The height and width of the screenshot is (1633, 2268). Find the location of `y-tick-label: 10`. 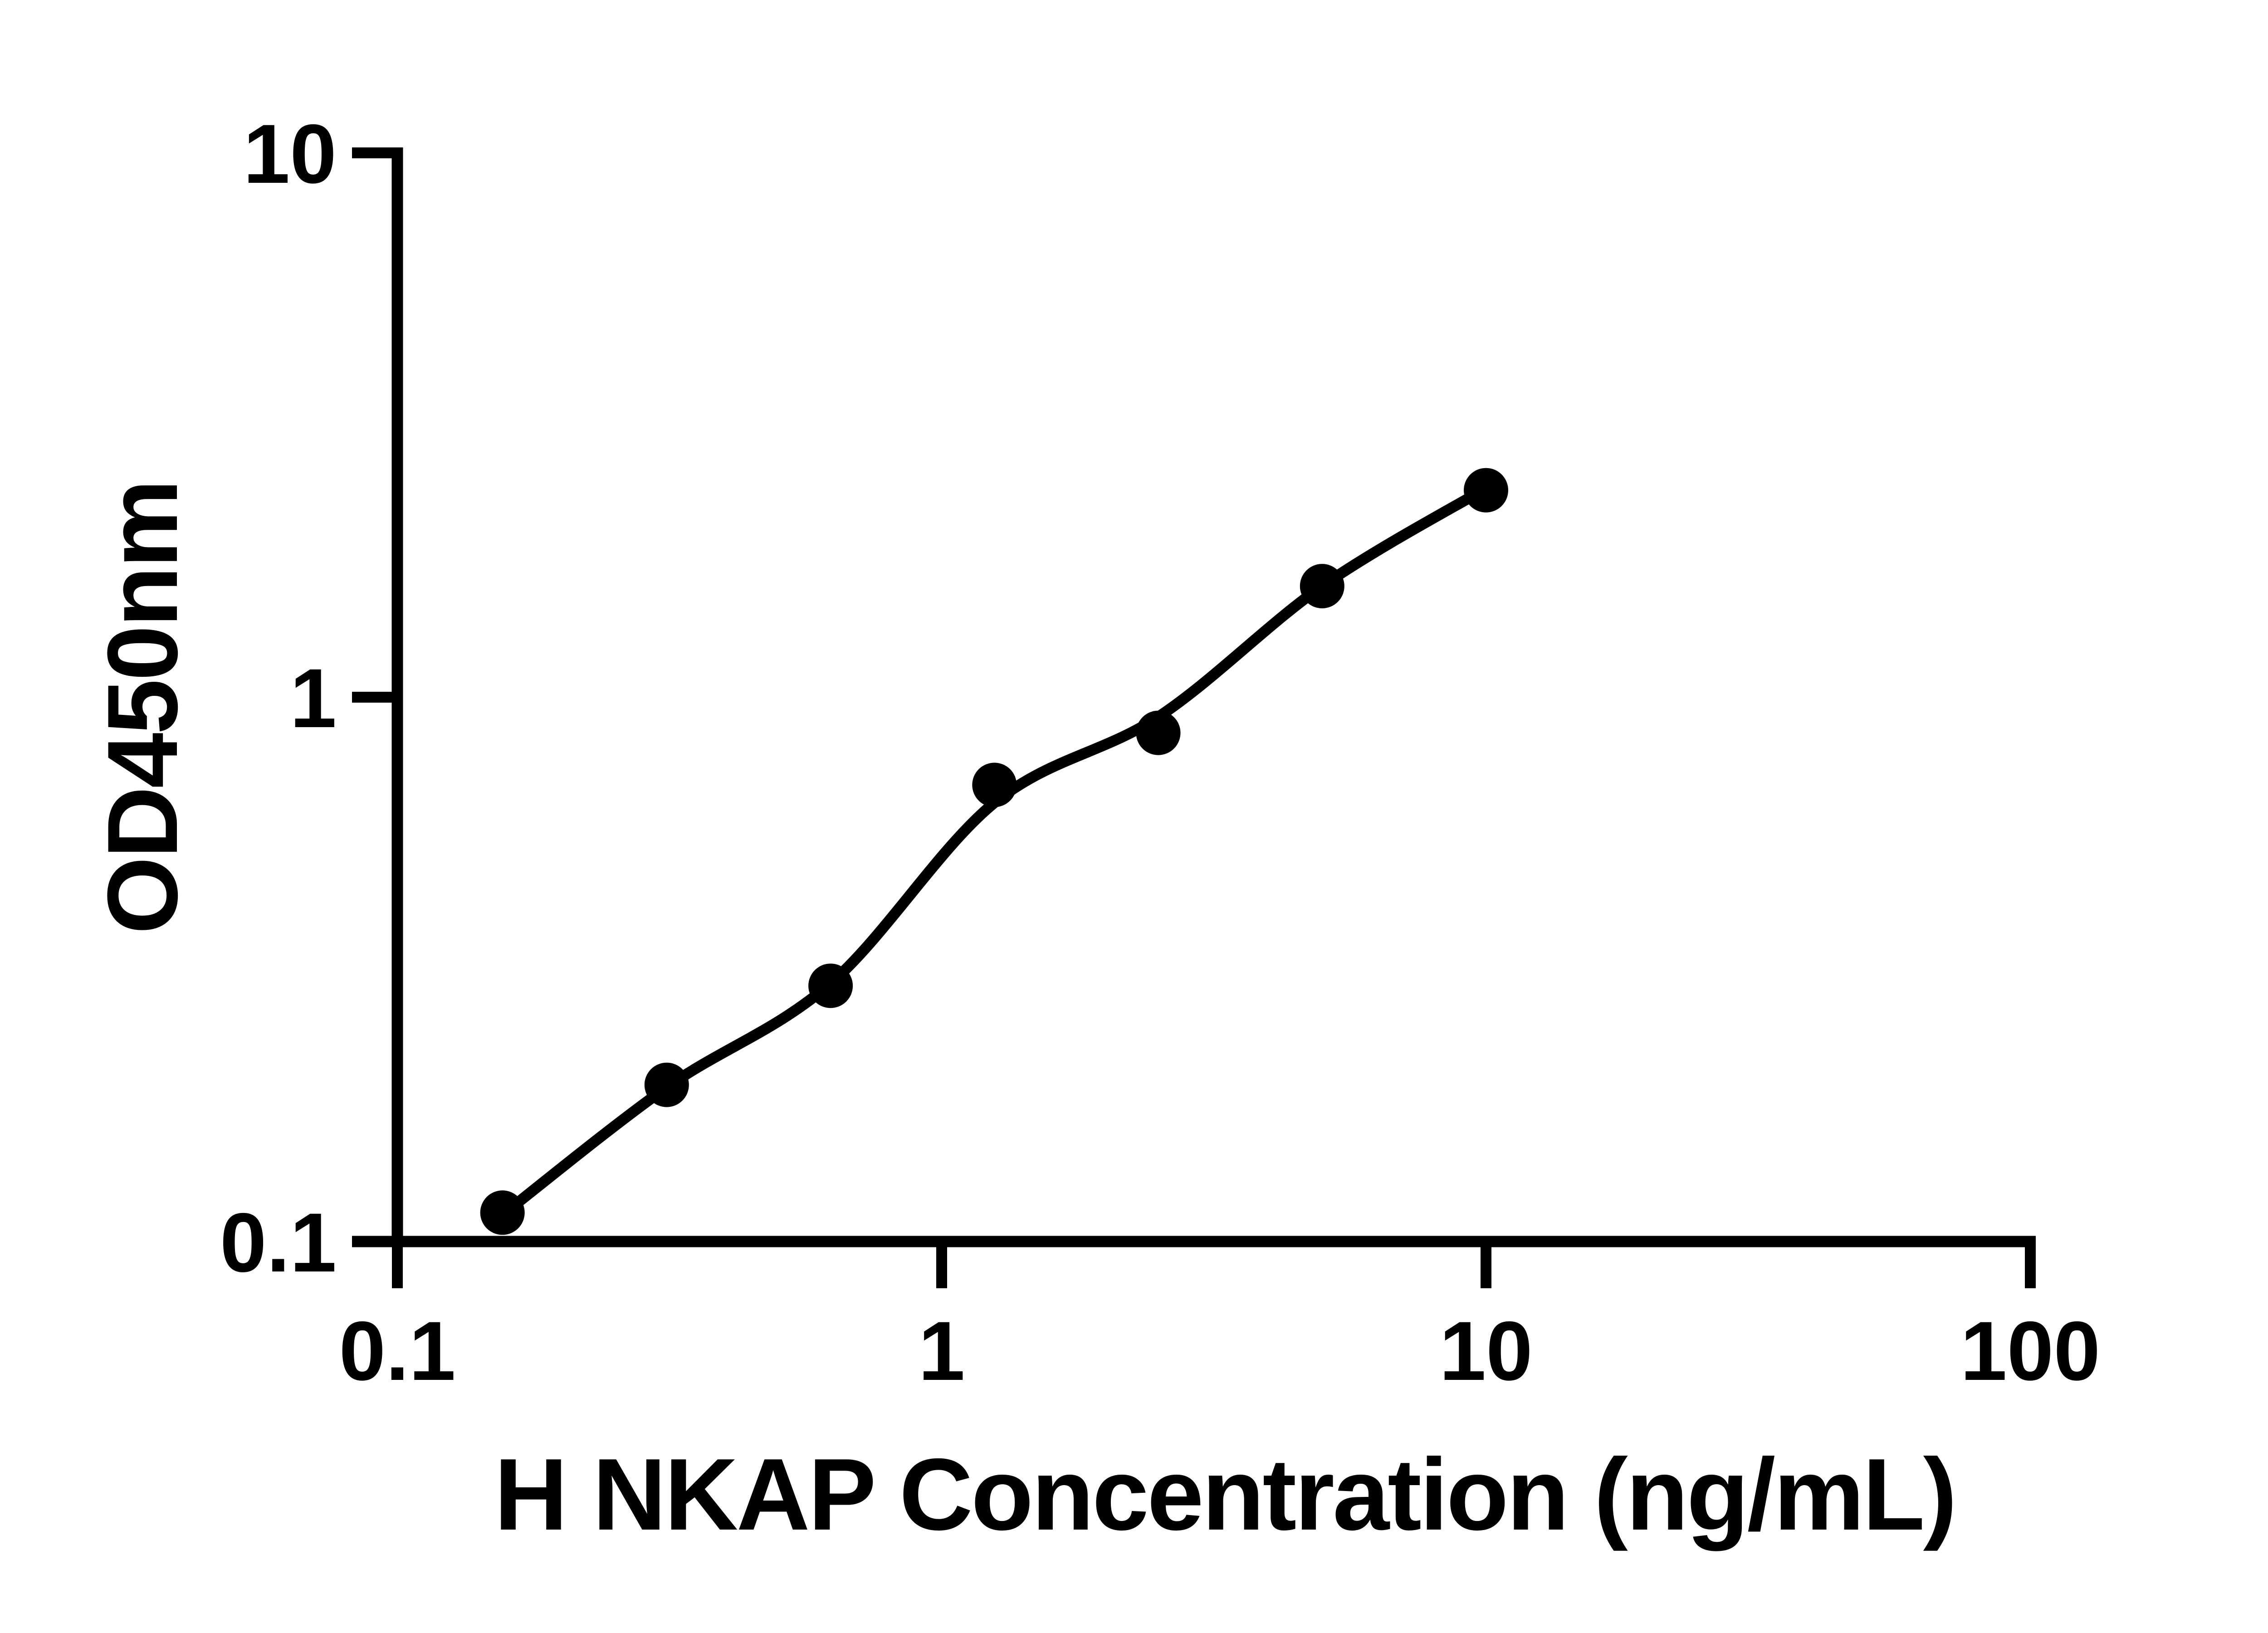

y-tick-label: 10 is located at coordinates (290, 154).